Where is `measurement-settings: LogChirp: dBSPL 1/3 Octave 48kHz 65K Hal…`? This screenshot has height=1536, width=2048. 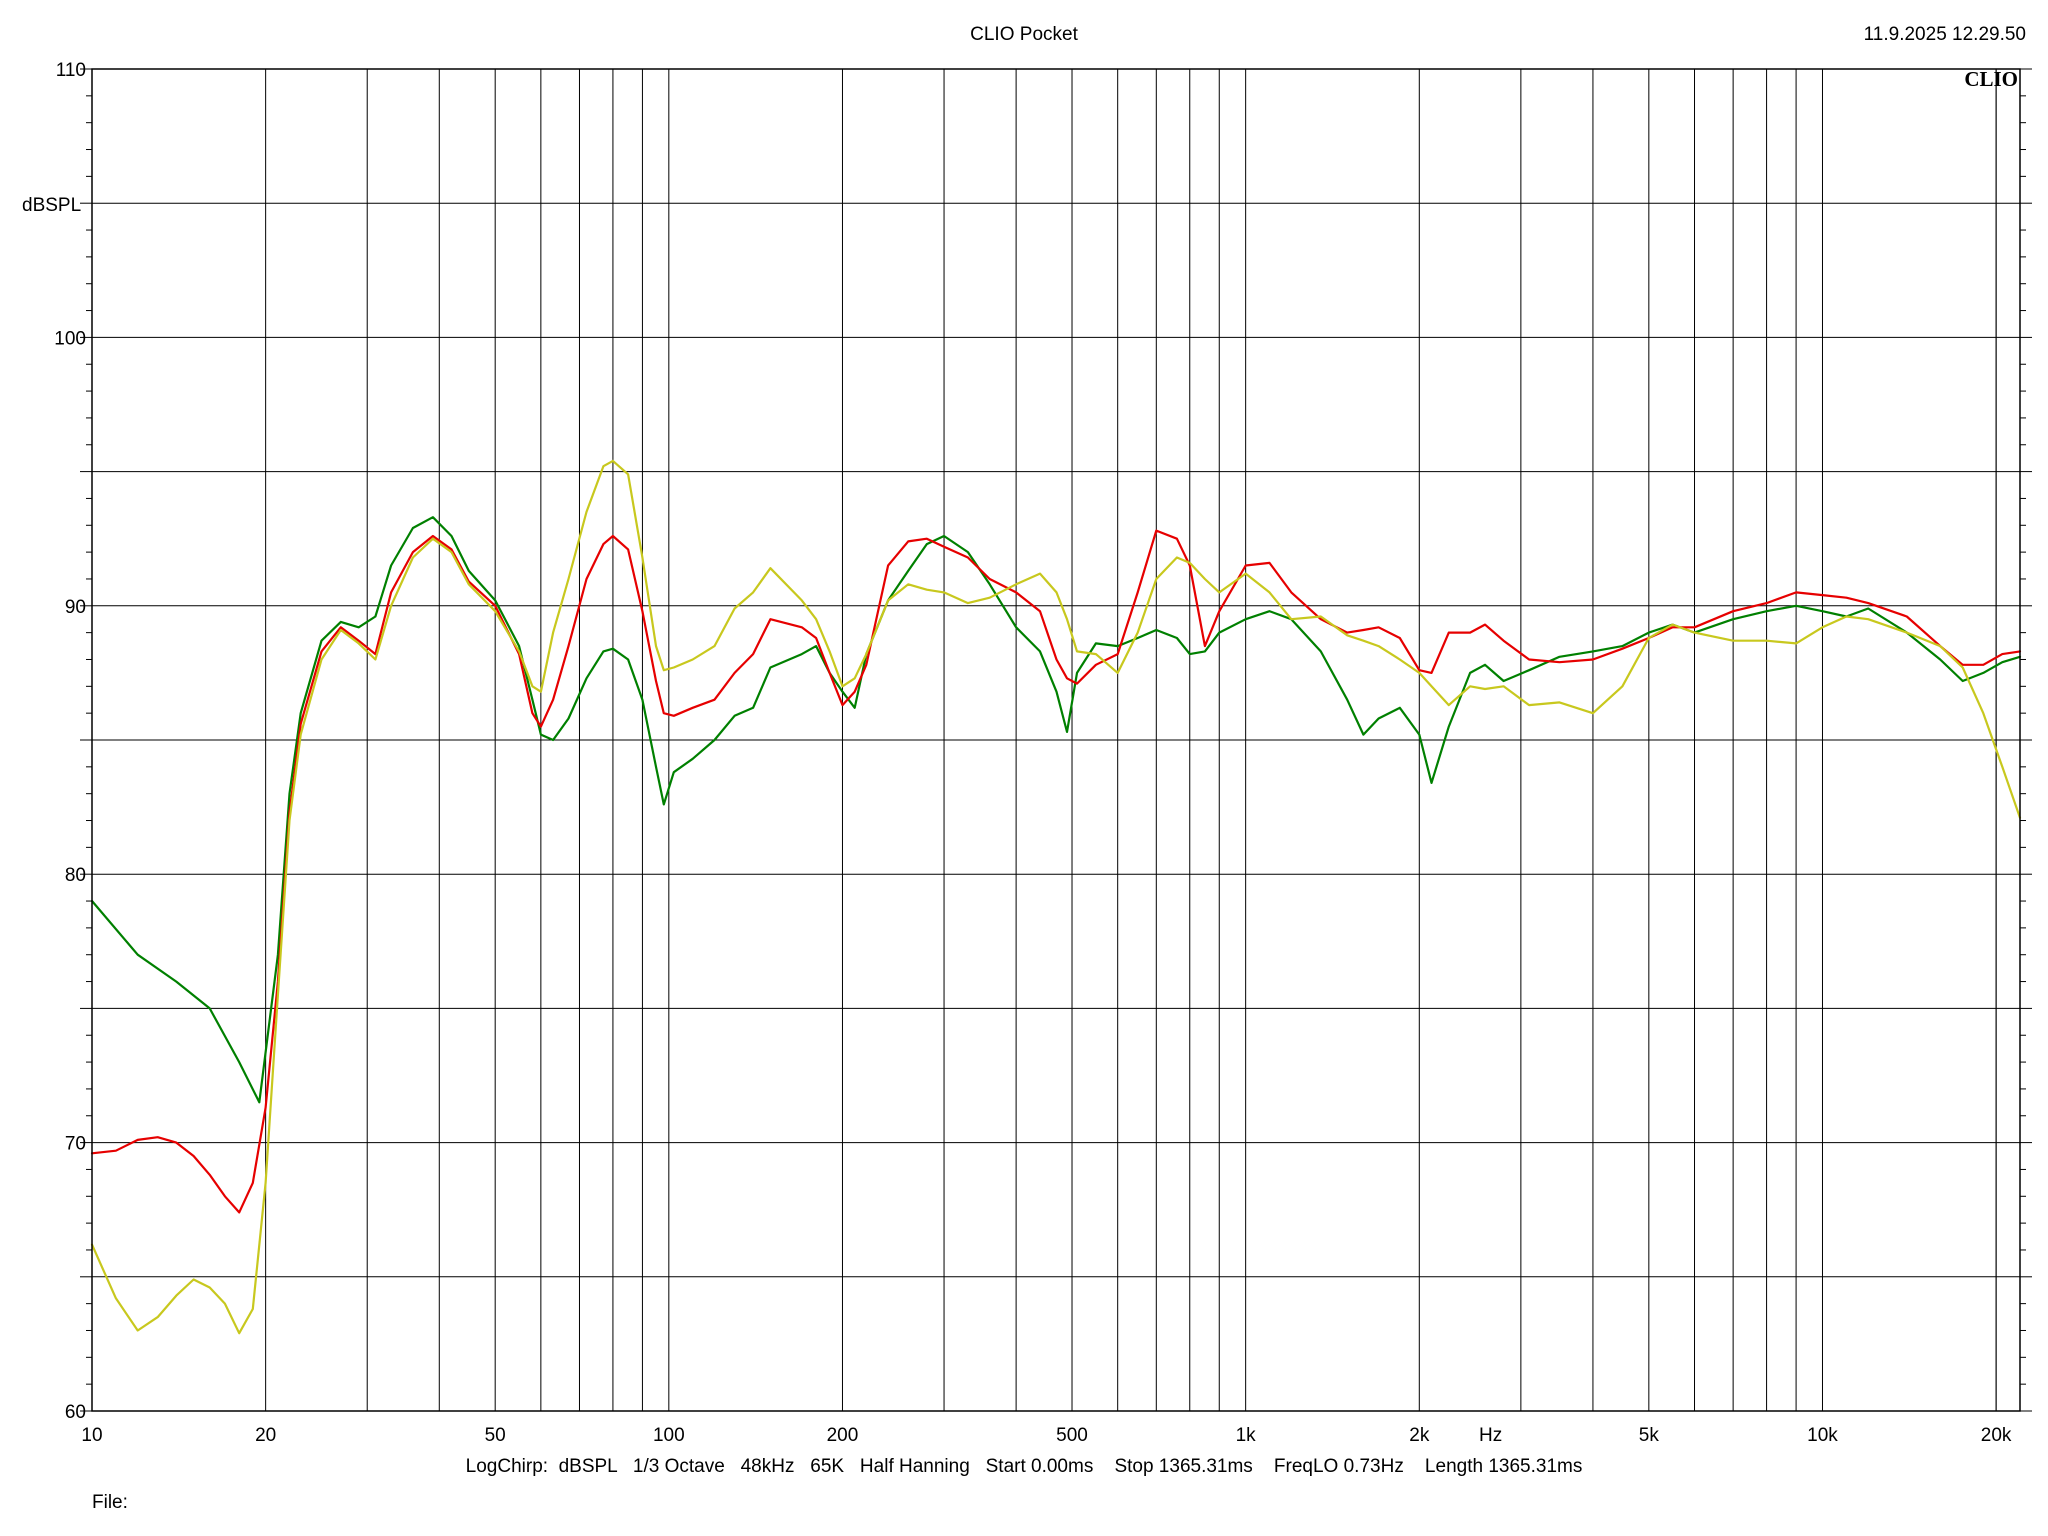
measurement-settings: LogChirp: dBSPL 1/3 Octave 48kHz 65K Hal… is located at coordinates (1024, 1466).